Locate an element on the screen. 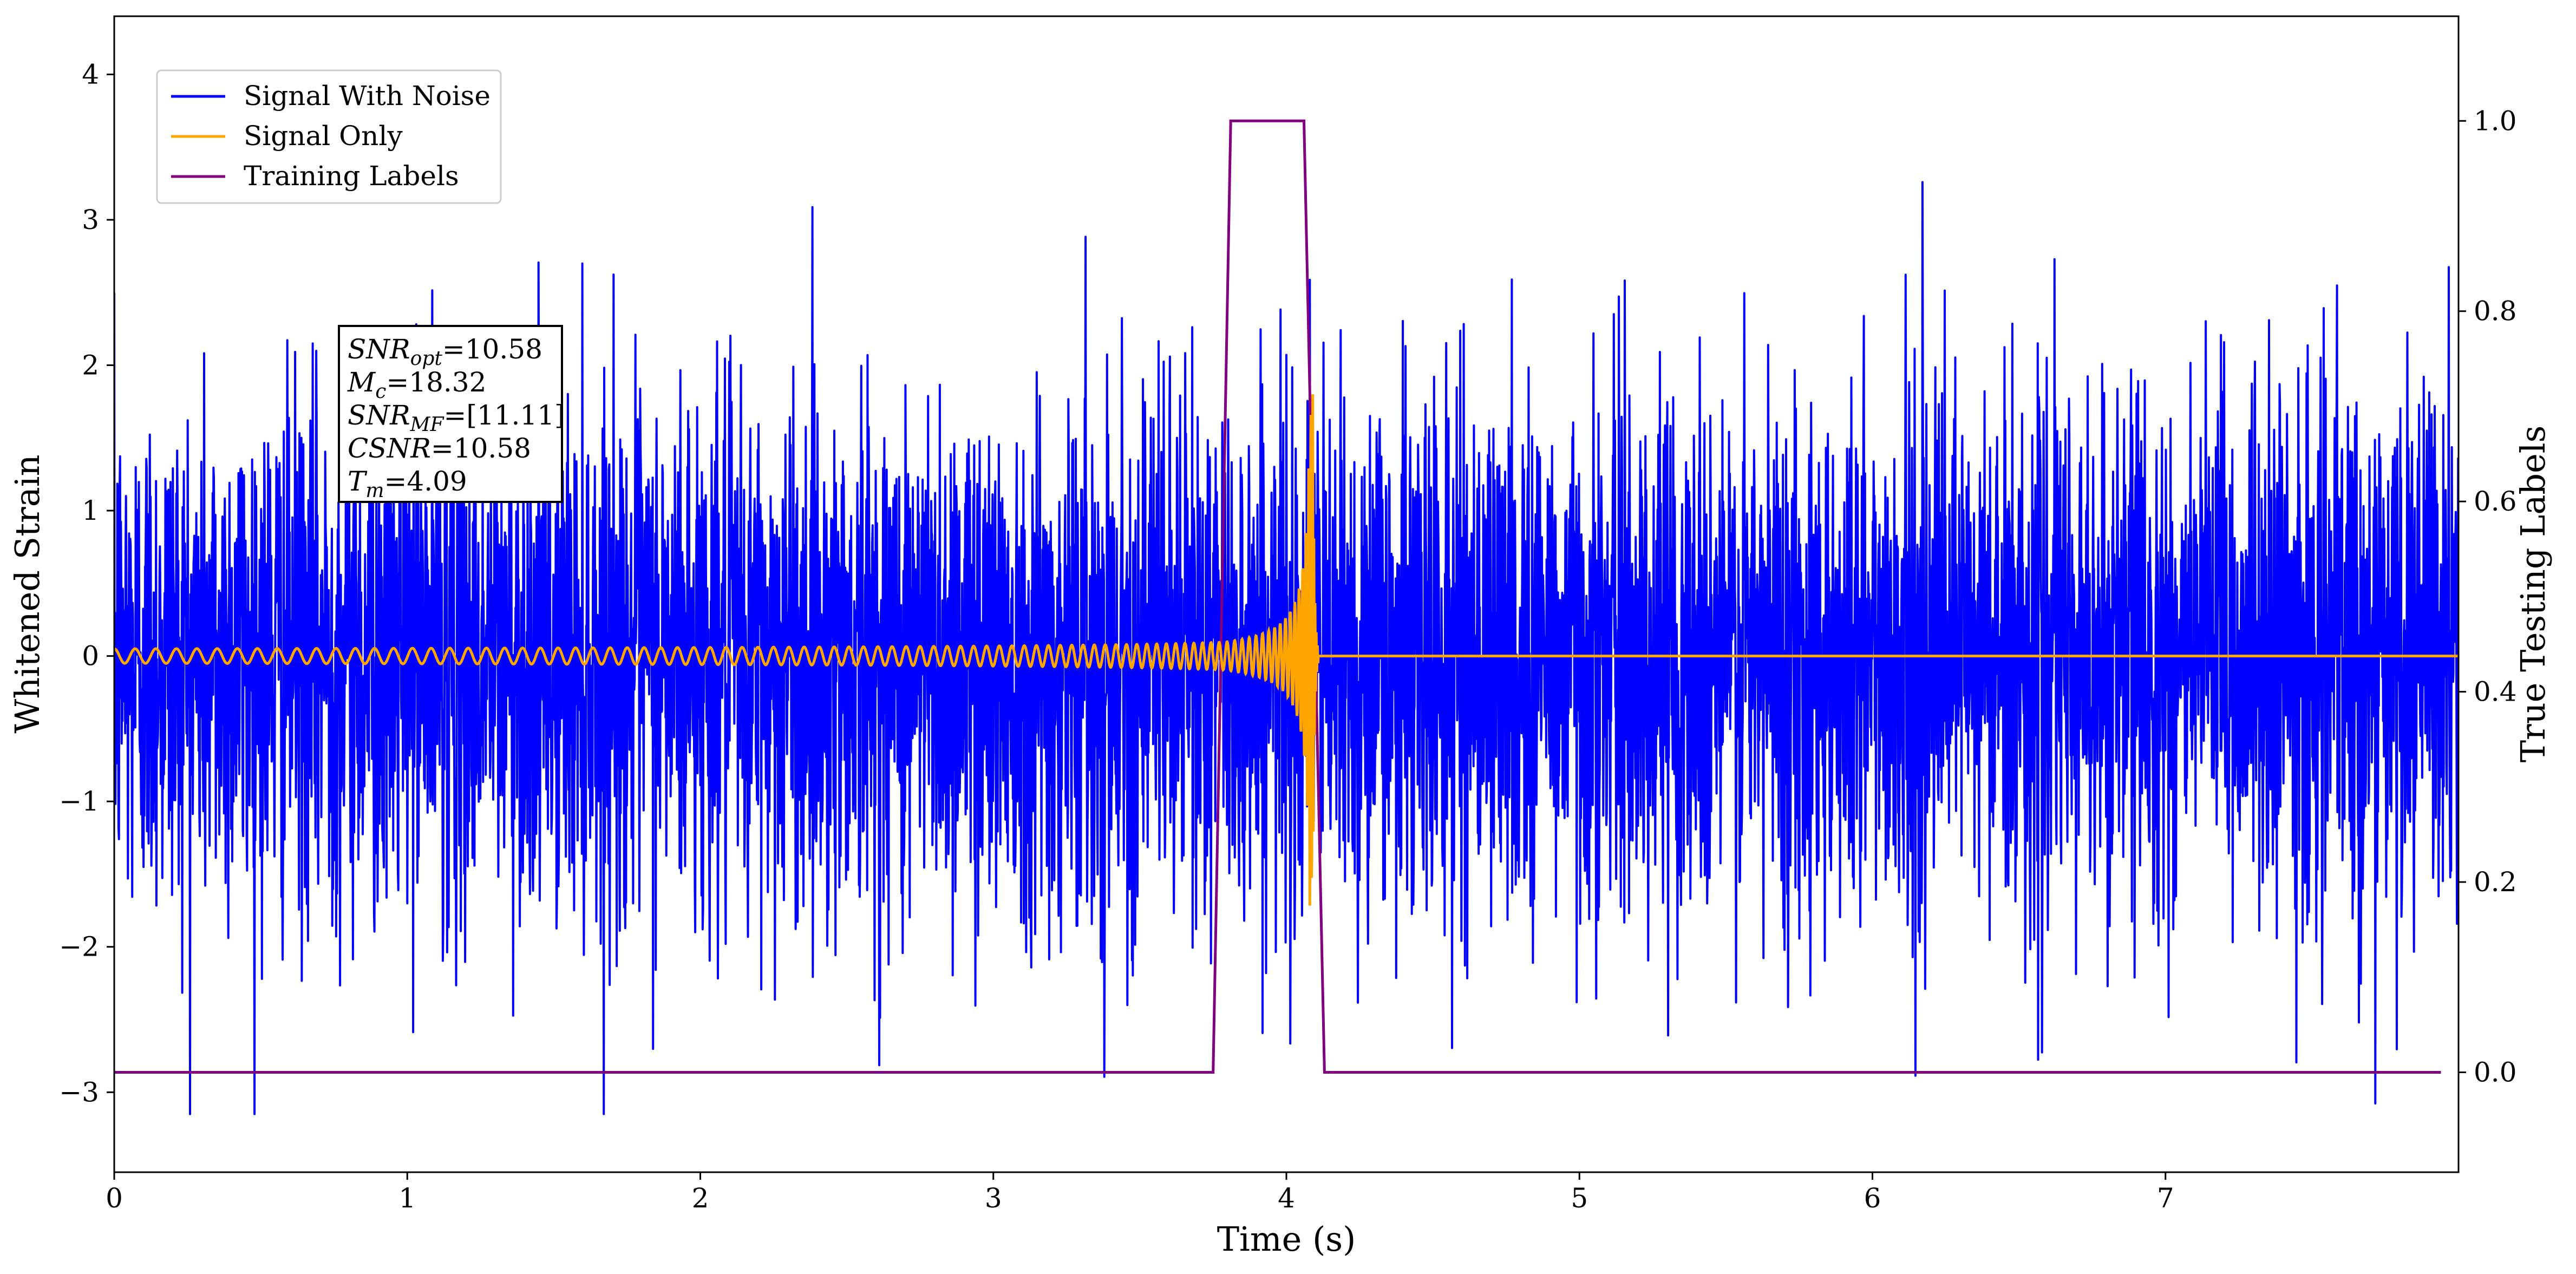 Image resolution: width=2576 pixels, height=1274 pixels. annotation-line-0: SNRopt=10.58 is located at coordinates (445, 352).